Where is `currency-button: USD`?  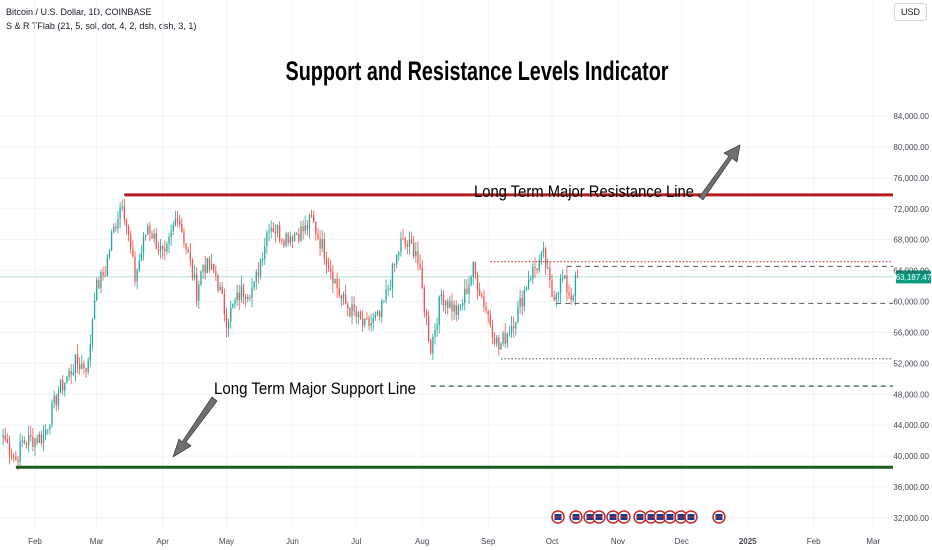 currency-button: USD is located at coordinates (910, 12).